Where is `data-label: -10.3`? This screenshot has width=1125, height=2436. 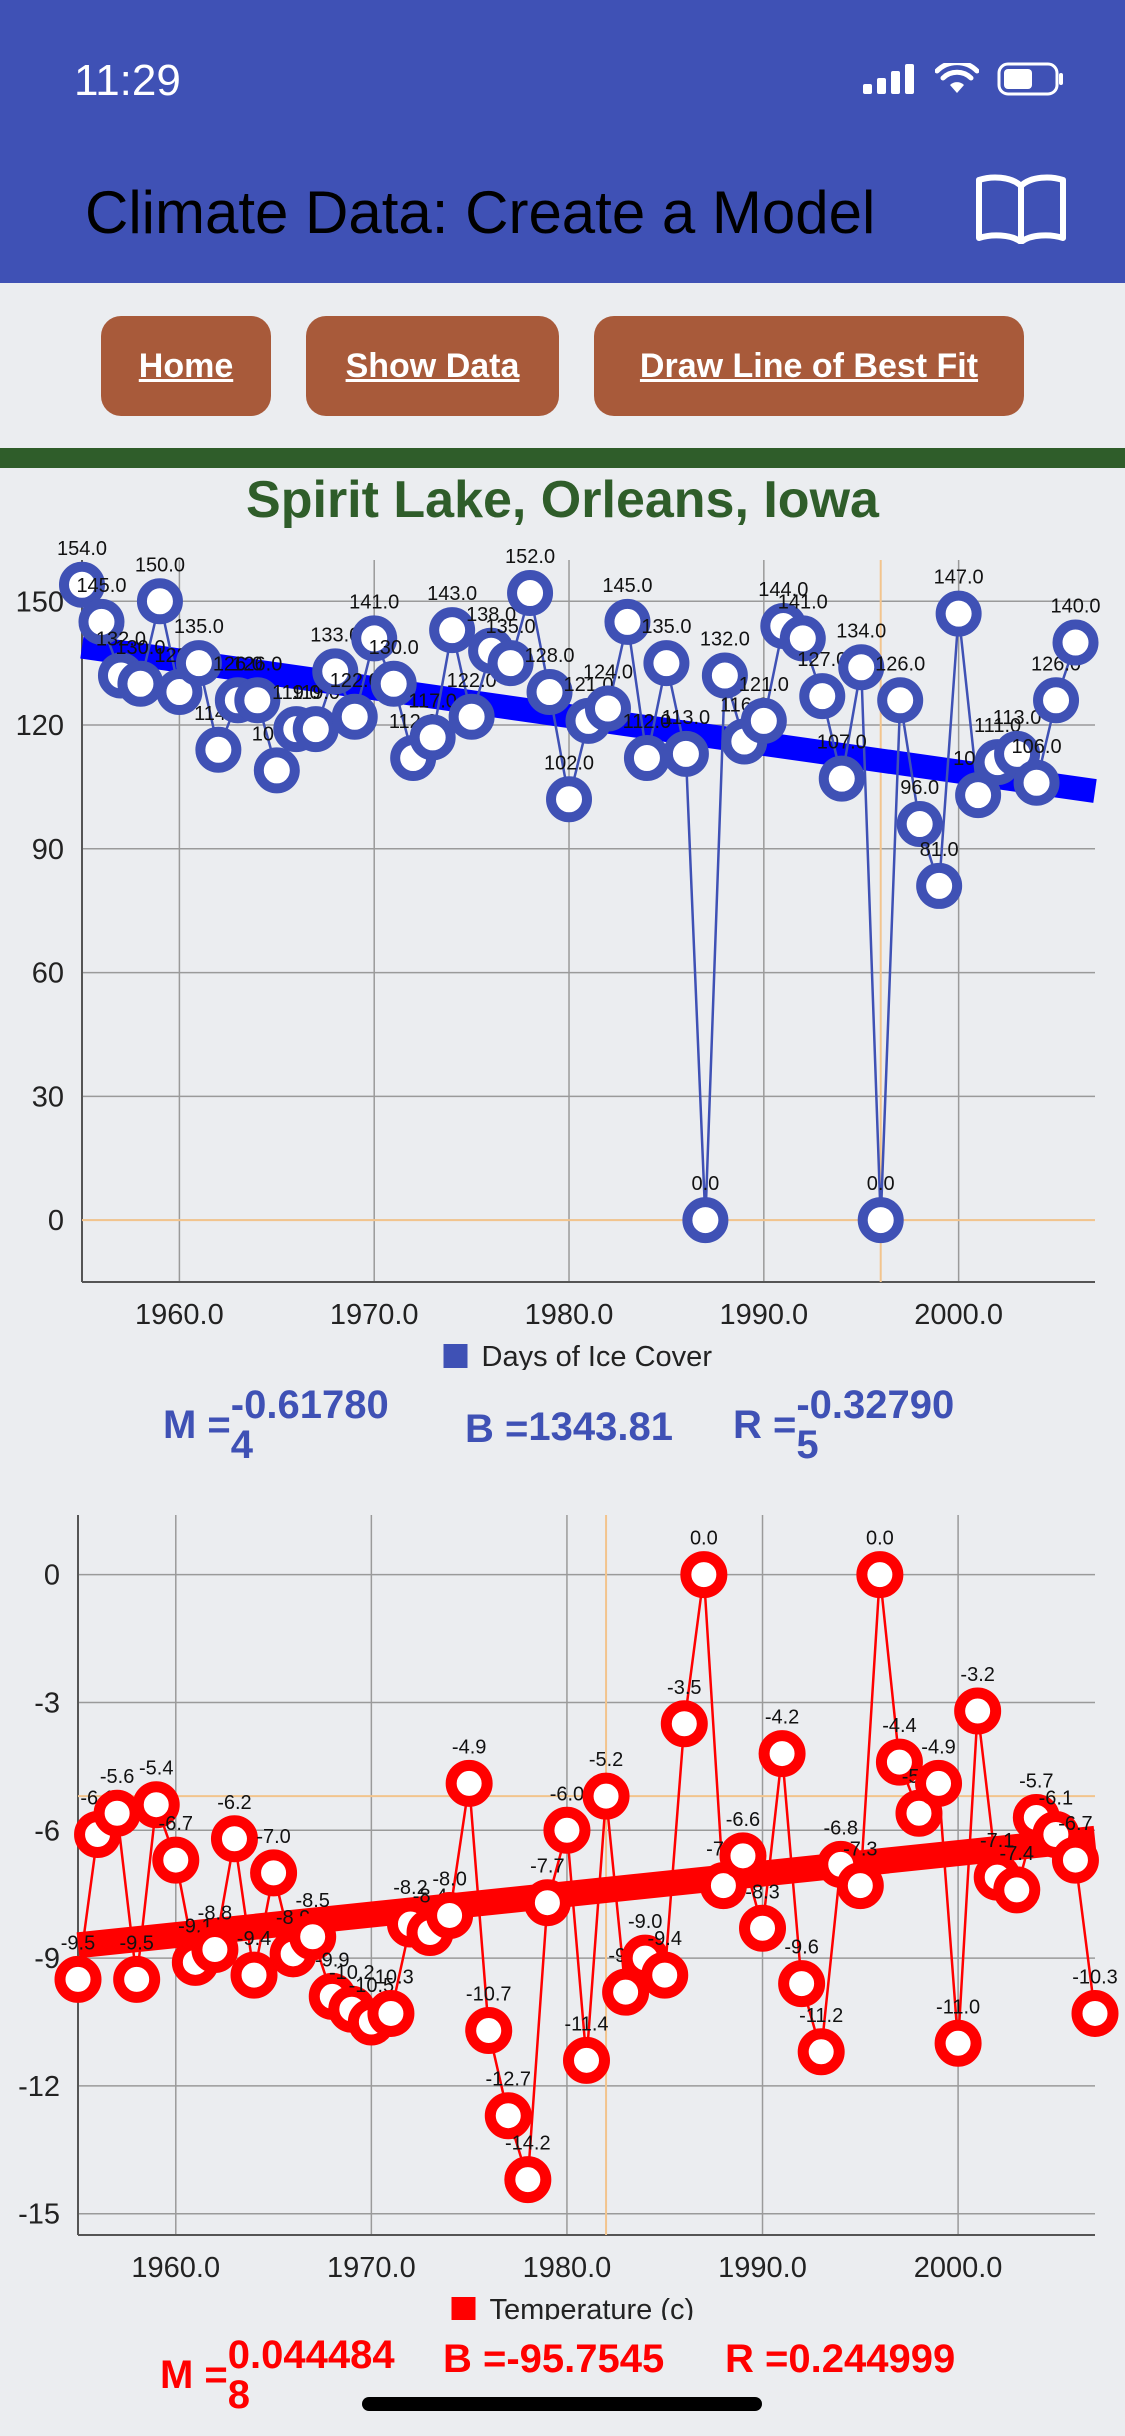 data-label: -10.3 is located at coordinates (1095, 1977).